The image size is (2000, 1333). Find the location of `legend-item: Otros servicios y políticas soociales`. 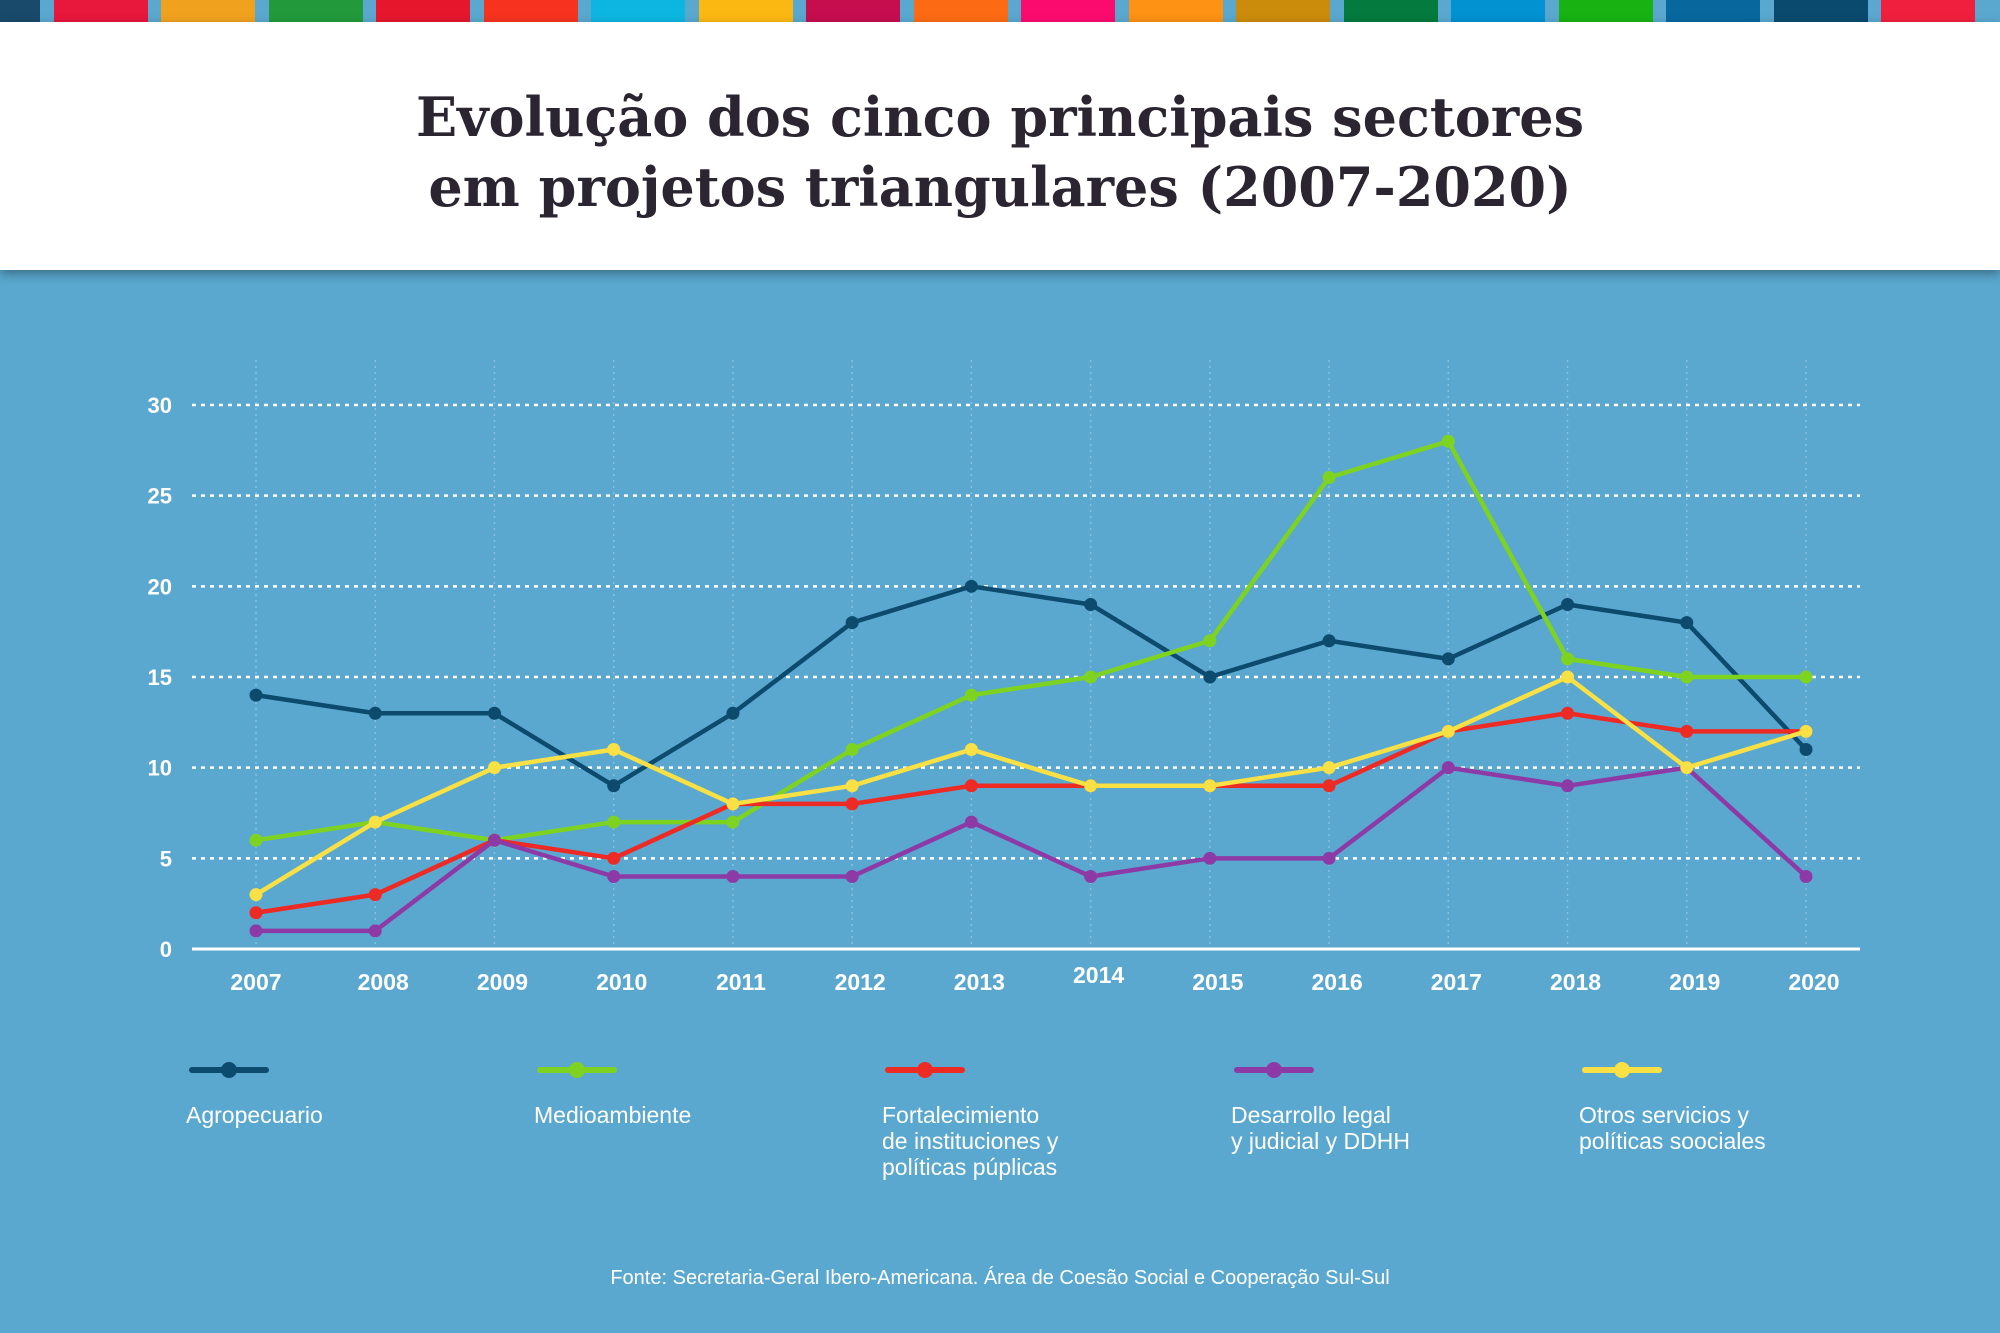

legend-item: Otros servicios y políticas soociales is located at coordinates (1729, 1107).